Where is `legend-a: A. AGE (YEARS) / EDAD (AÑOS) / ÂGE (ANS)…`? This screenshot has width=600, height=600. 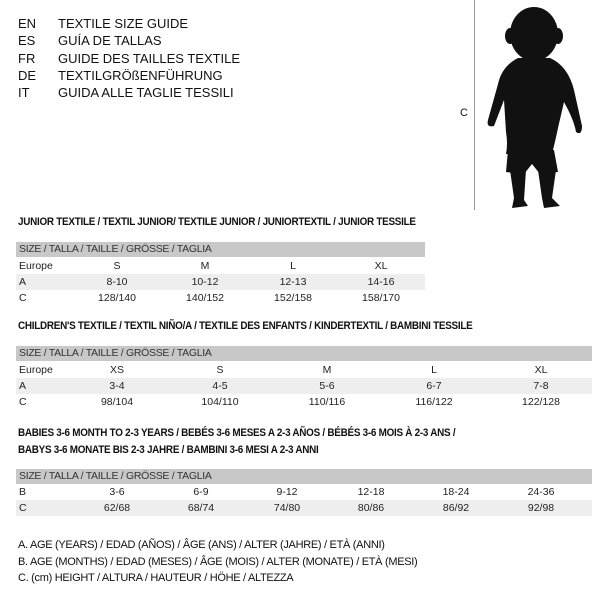
legend-a: A. AGE (YEARS) / EDAD (AÑOS) / ÂGE (ANS)… is located at coordinates (201, 545).